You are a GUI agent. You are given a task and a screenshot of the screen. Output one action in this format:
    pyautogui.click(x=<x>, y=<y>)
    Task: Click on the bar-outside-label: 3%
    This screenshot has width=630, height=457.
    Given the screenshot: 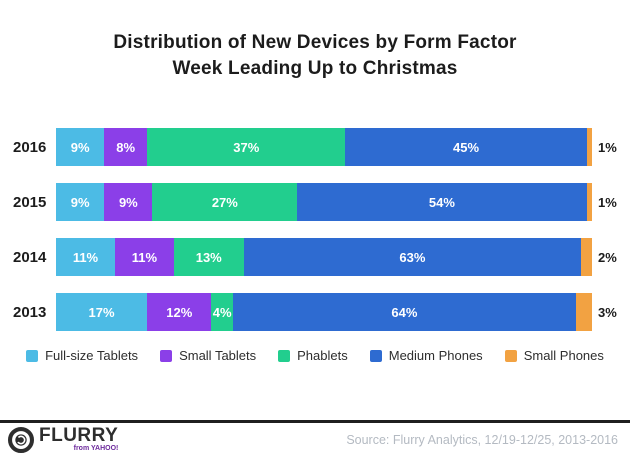 What is the action you would take?
    pyautogui.click(x=607, y=312)
    